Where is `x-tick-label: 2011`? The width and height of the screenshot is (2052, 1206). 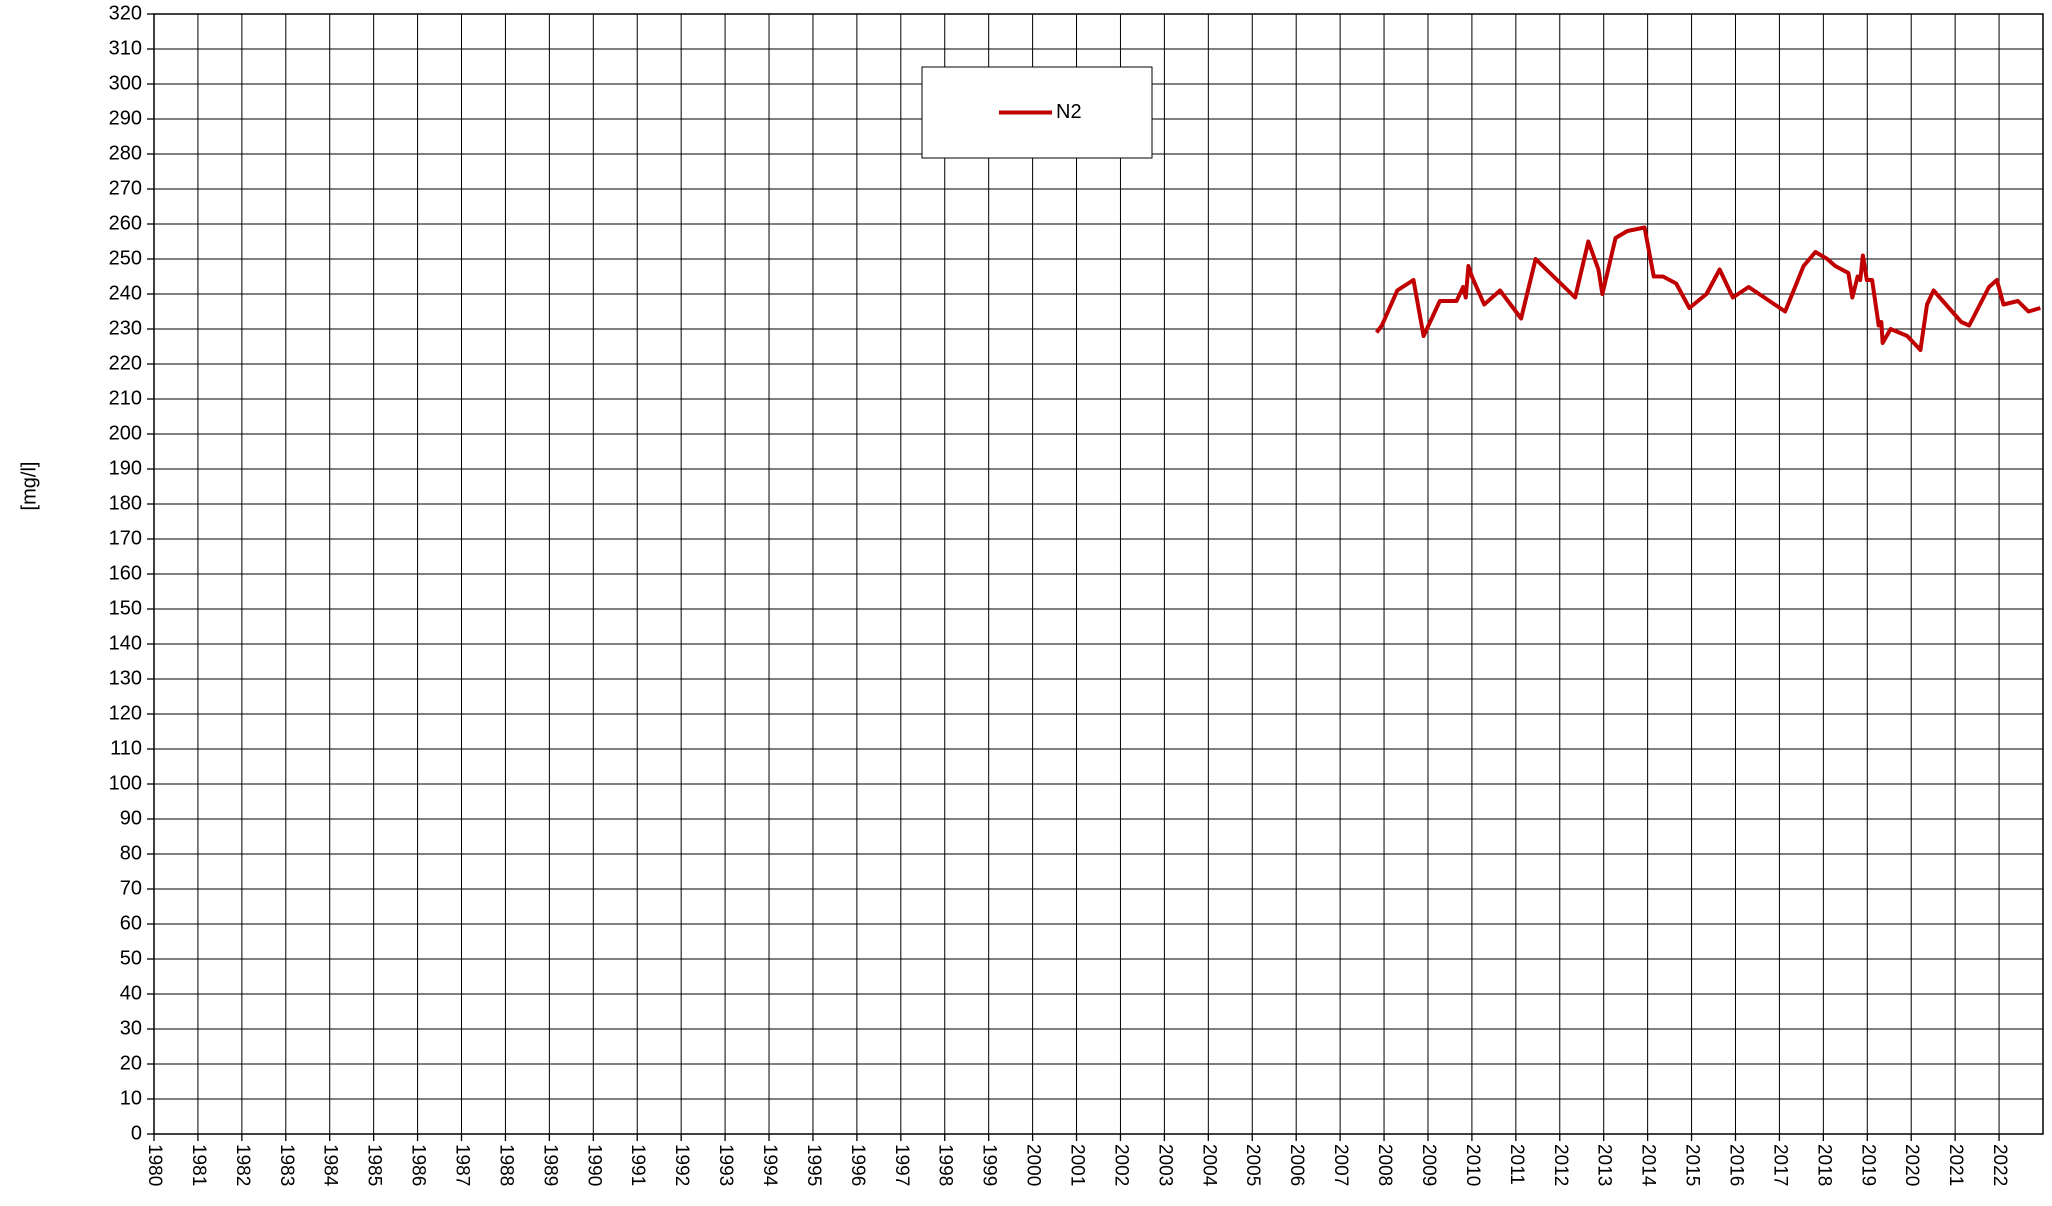
x-tick-label: 2011 is located at coordinates (1516, 1164).